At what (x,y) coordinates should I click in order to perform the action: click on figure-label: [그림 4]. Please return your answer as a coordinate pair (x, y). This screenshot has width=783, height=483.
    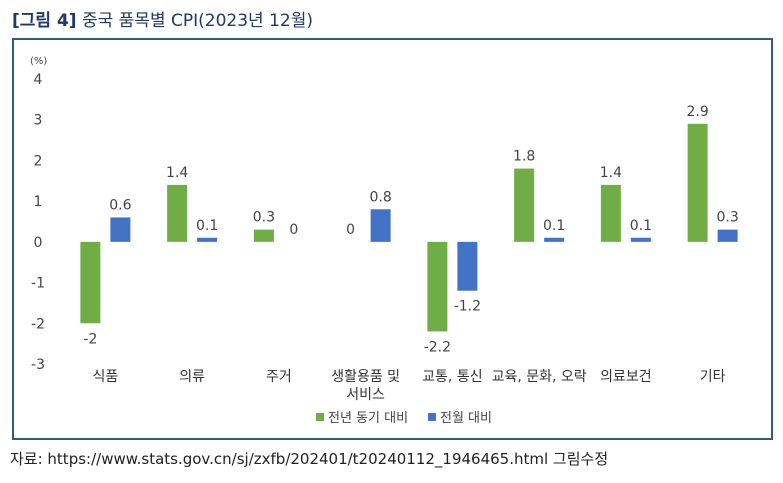
    Looking at the image, I should click on (44, 21).